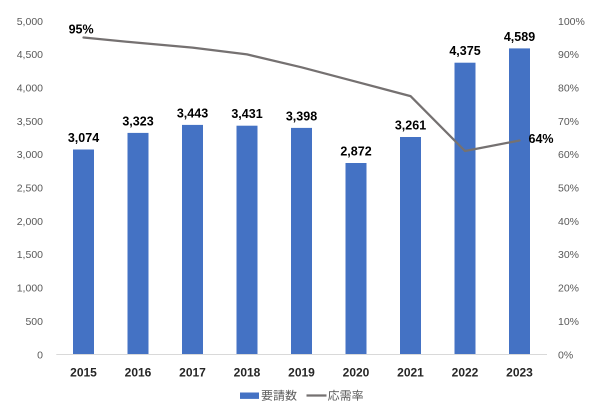  What do you see at coordinates (83, 372) in the screenshot?
I see `svg-text: 2015` at bounding box center [83, 372].